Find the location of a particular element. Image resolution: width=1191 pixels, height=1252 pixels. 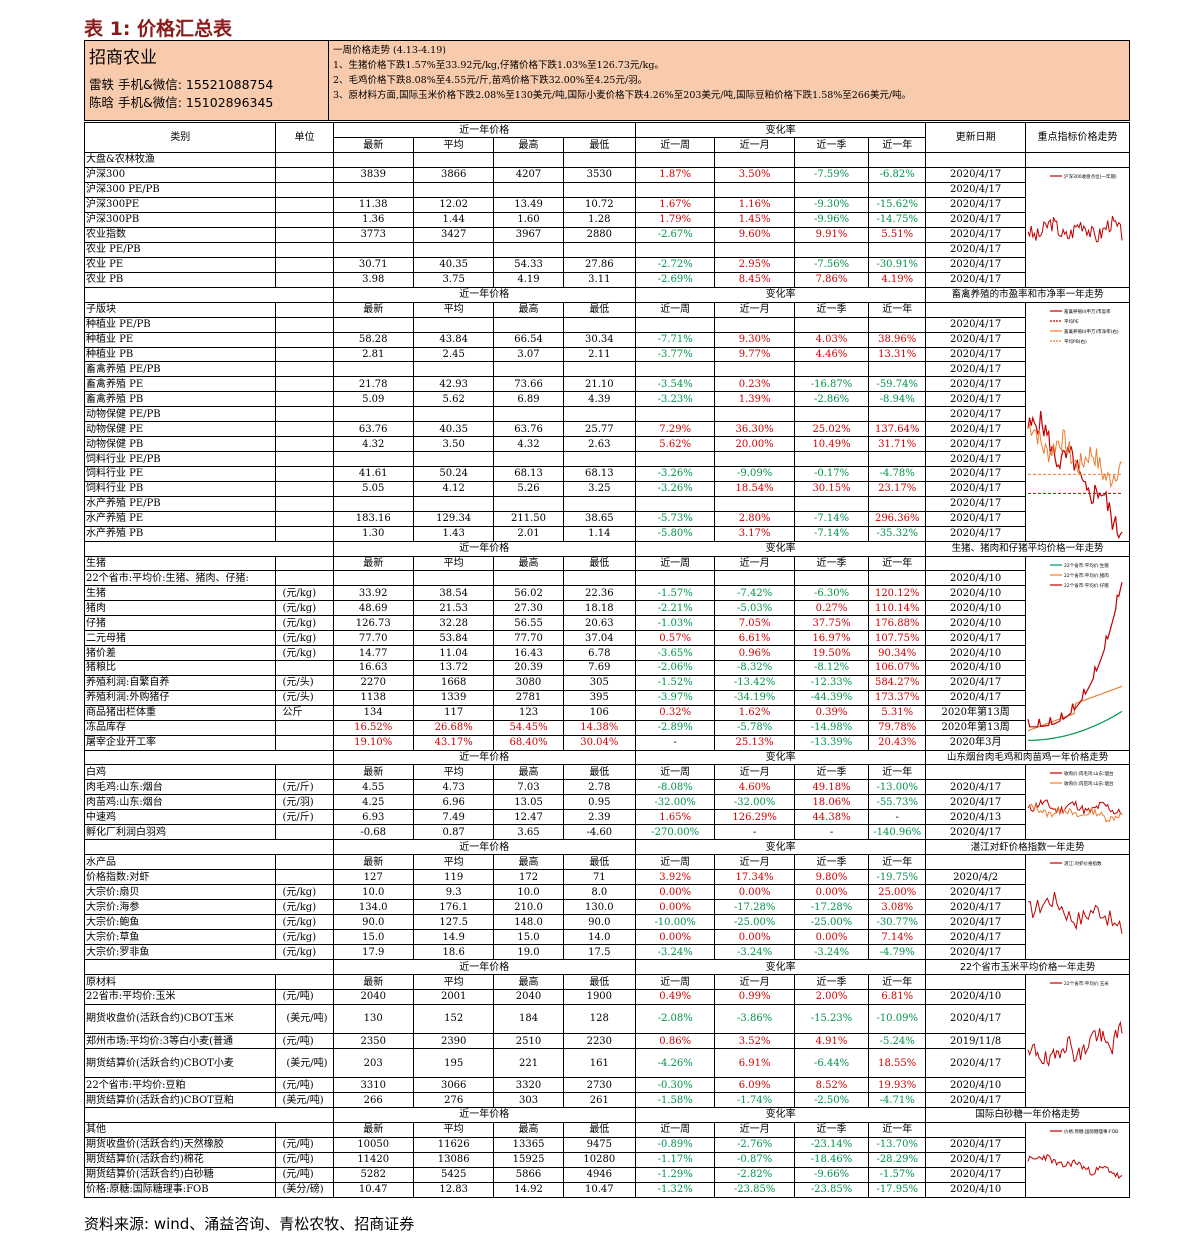

item-name: 肉毛鸡:山东:烟台 is located at coordinates (180, 787).